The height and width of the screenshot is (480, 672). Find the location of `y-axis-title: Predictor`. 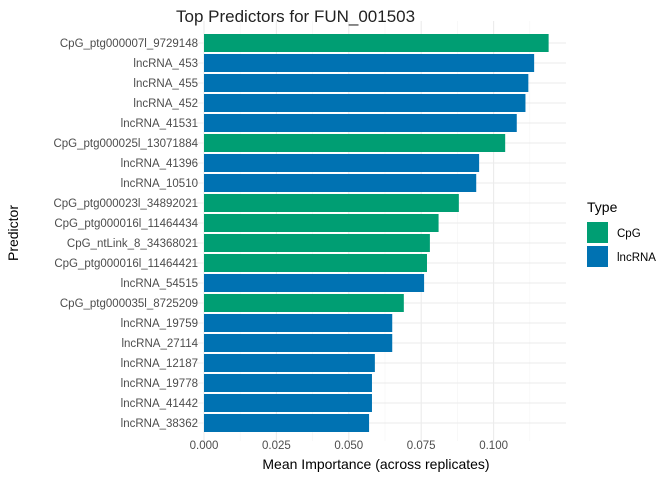

y-axis-title: Predictor is located at coordinates (13, 233).